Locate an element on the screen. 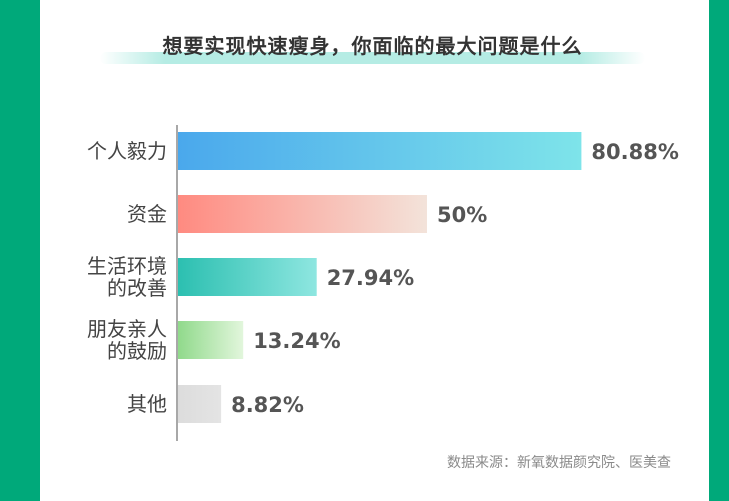 The height and width of the screenshot is (501, 729). category-label-4-0: 其他 is located at coordinates (147, 404).